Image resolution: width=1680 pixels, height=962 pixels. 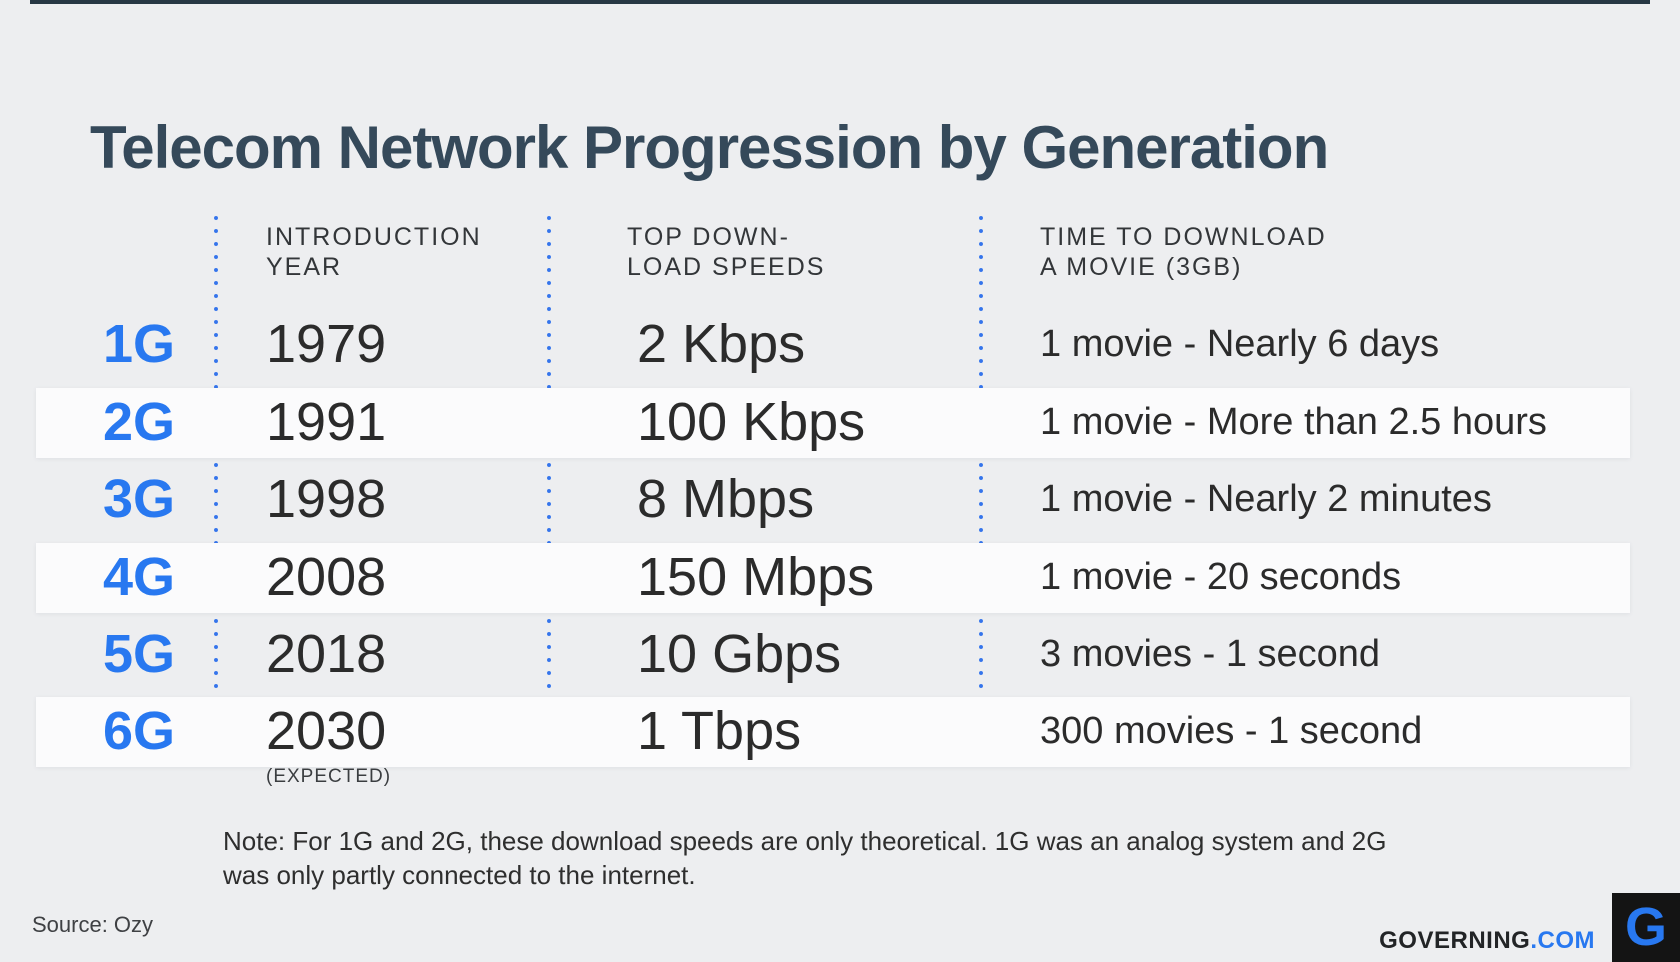 I want to click on column-header-line: YEAR, so click(x=304, y=267).